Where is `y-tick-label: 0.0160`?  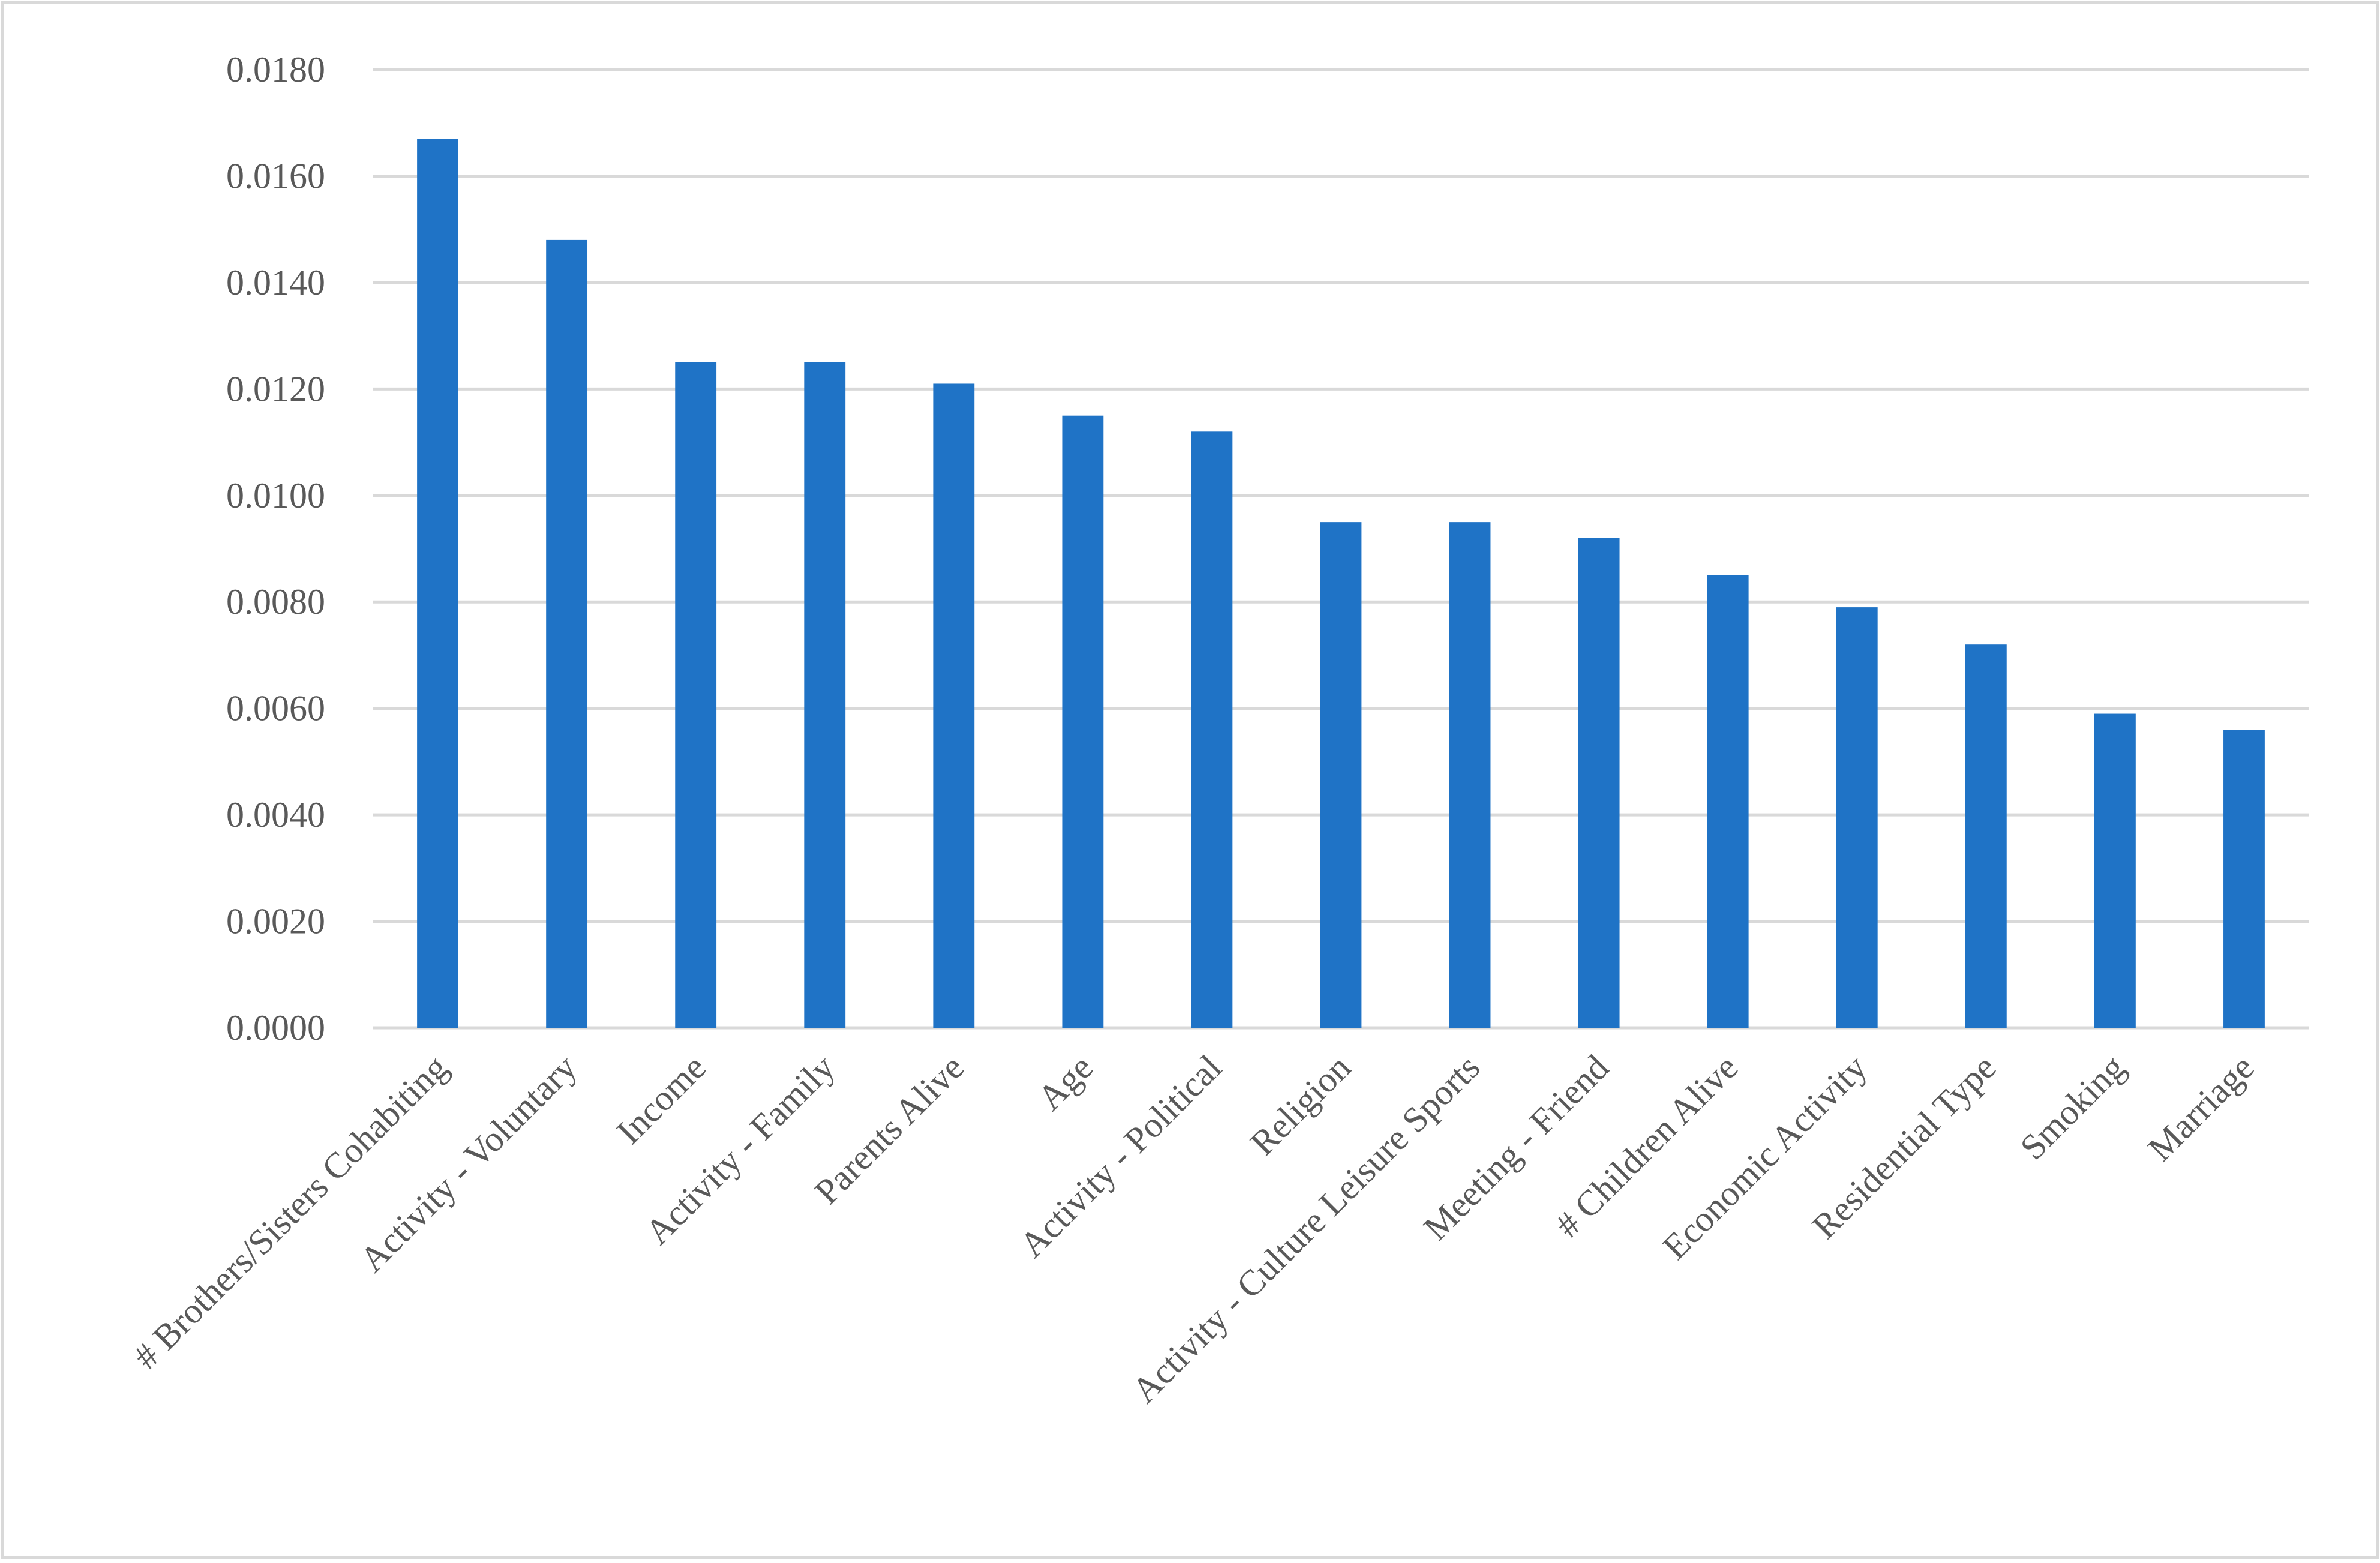 y-tick-label: 0.0160 is located at coordinates (276, 176).